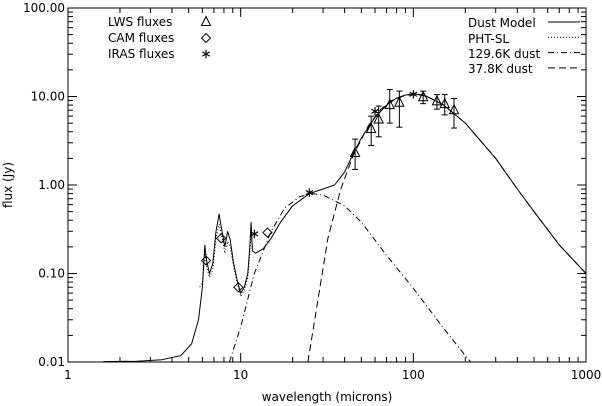  What do you see at coordinates (8, 185) in the screenshot?
I see `y-axis-title: flux (Jy)` at bounding box center [8, 185].